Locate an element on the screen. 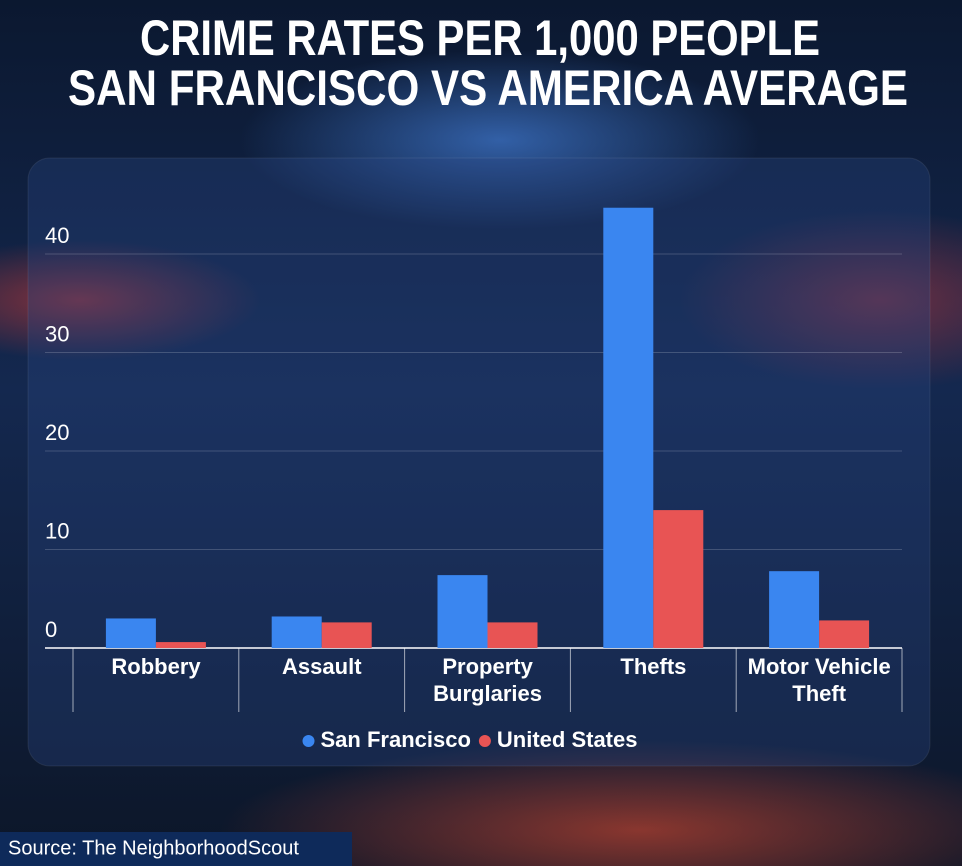 The height and width of the screenshot is (866, 962). chart-subtitle: SAN FRANCISCO VS AMERICA AVERAGE is located at coordinates (488, 88).